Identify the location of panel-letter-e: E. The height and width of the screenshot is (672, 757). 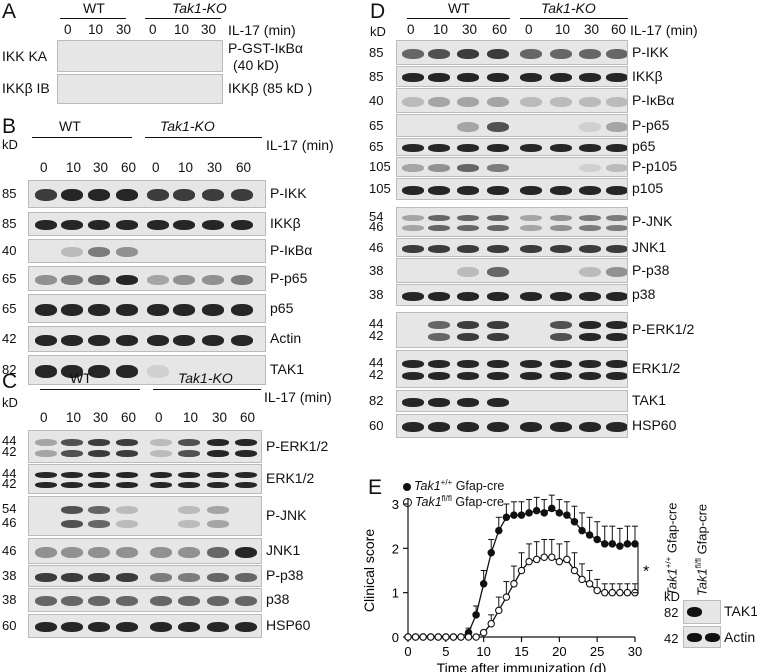
(375, 487).